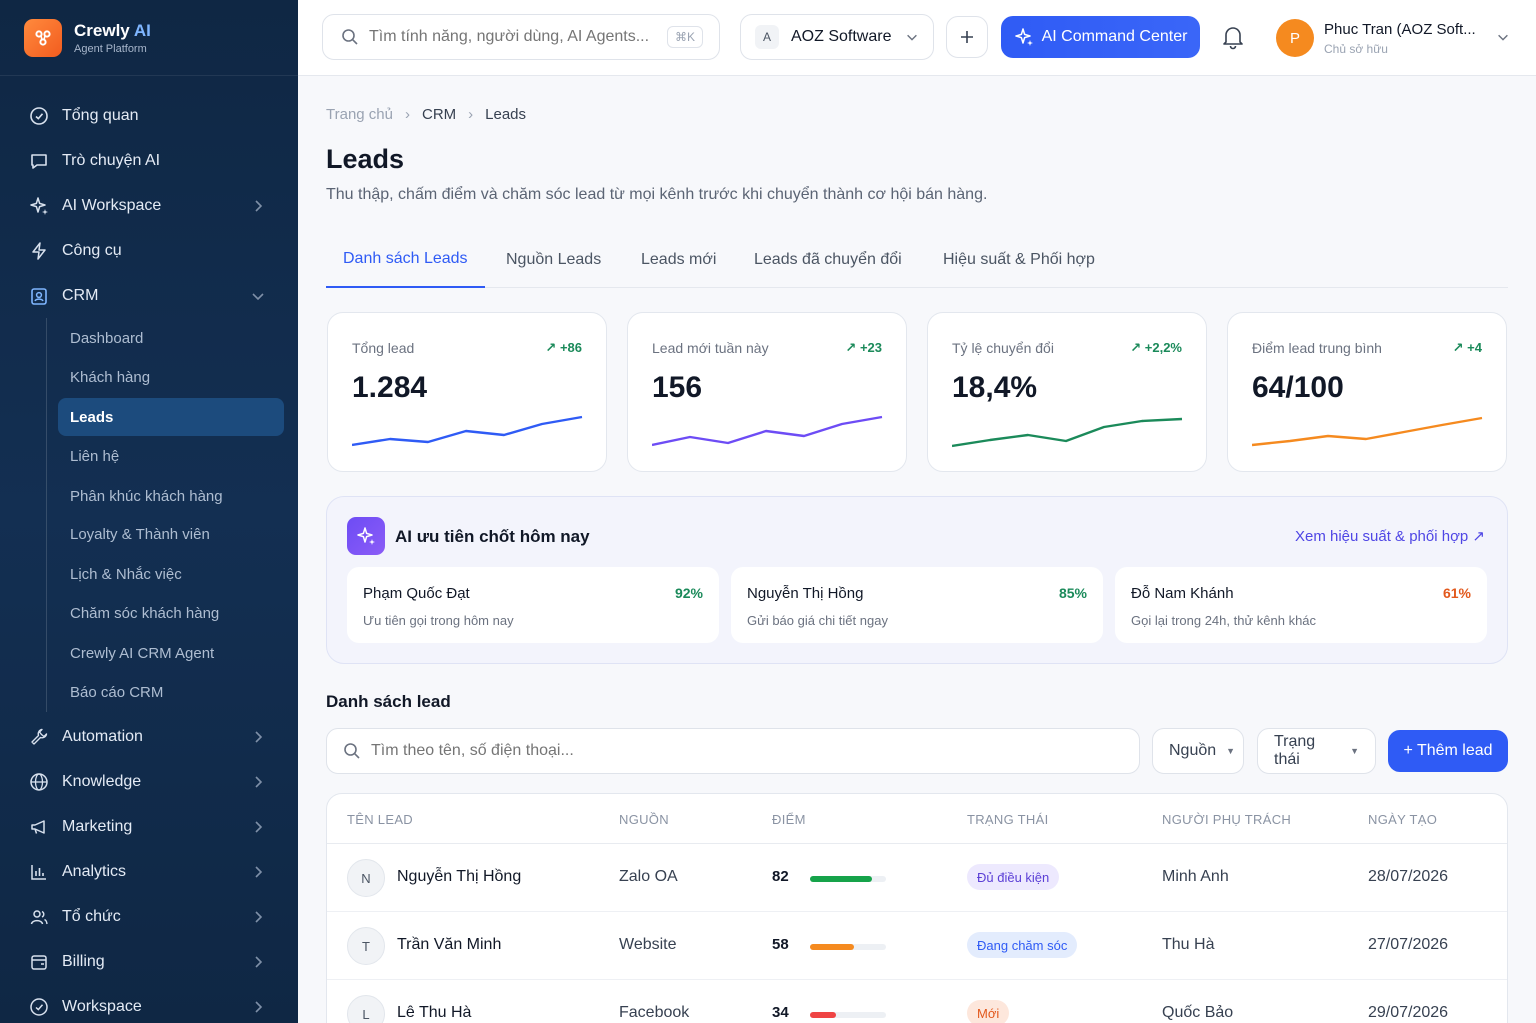  What do you see at coordinates (39, 737) in the screenshot?
I see `wrench-icon` at bounding box center [39, 737].